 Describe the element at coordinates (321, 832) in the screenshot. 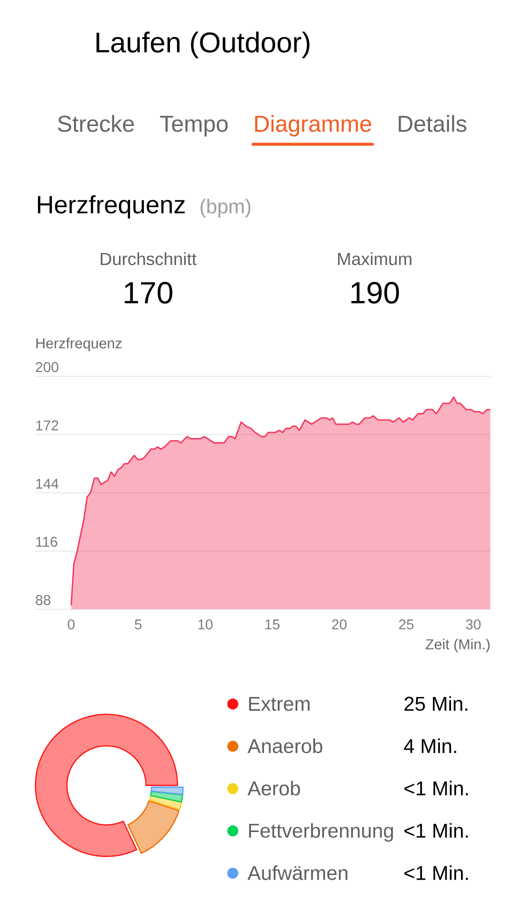

I see `legend-label: Fettverbrennung` at that location.